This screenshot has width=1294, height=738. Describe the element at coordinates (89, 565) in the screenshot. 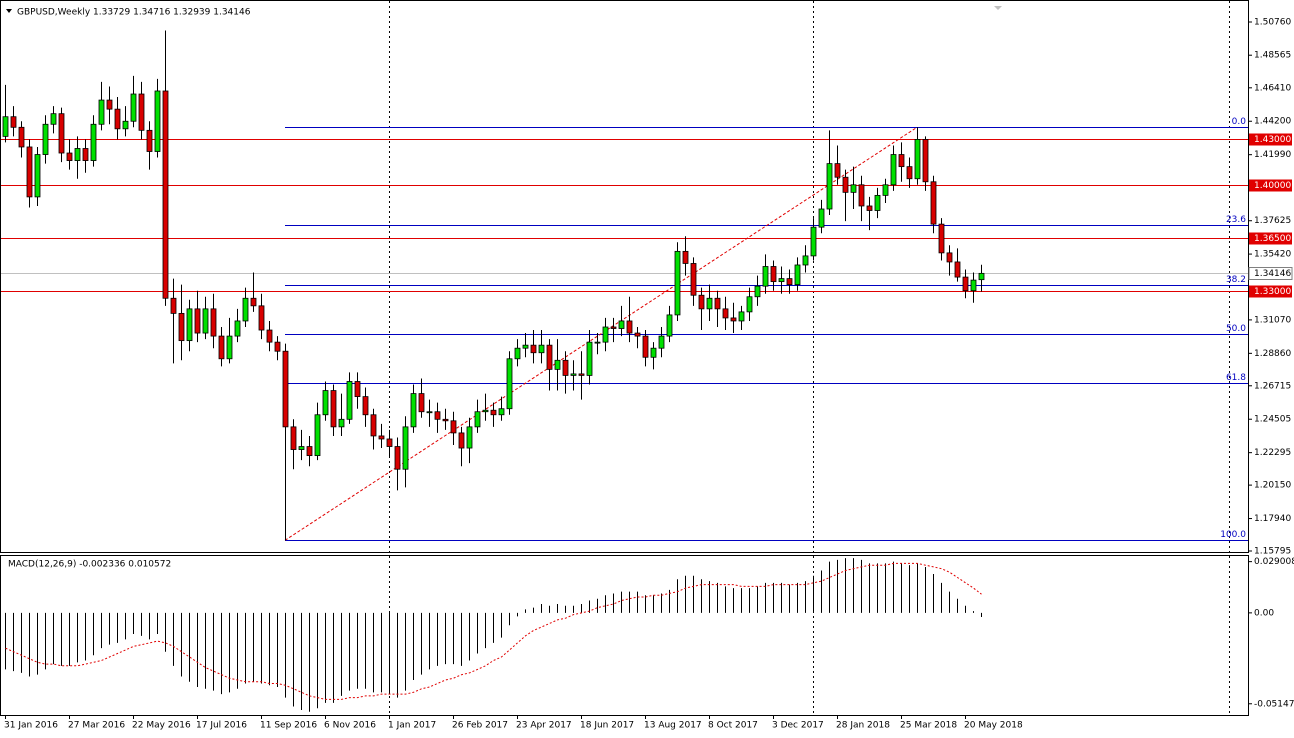

I see `macd-title: MACD(12,26,9) -0.002336 0.010572` at that location.